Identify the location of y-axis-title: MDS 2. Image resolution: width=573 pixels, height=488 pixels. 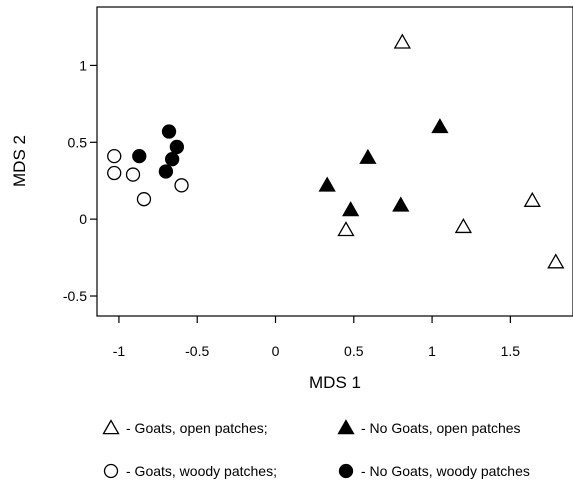
(19, 161).